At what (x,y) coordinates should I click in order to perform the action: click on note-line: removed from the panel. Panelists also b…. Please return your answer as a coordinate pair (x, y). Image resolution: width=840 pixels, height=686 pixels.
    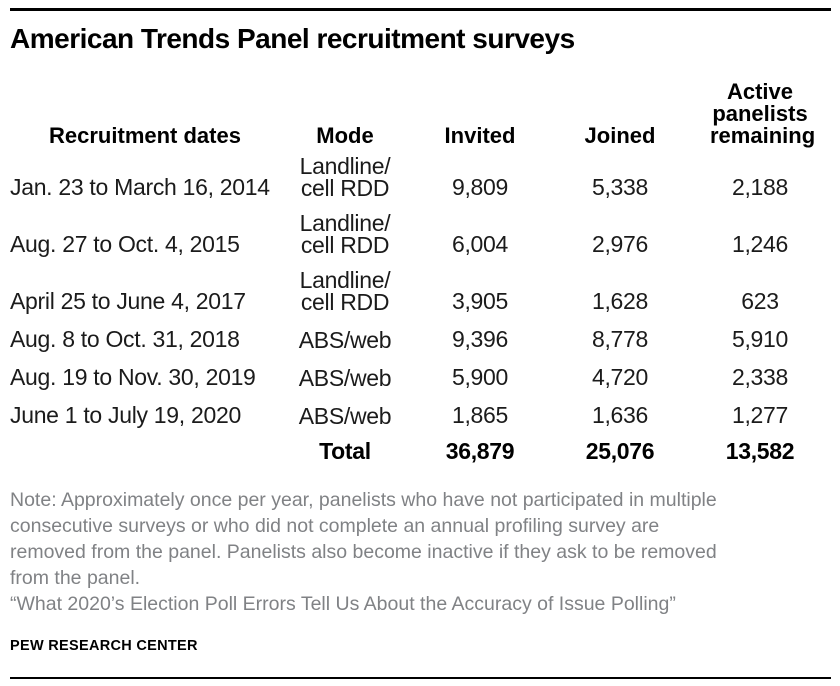
    Looking at the image, I should click on (363, 552).